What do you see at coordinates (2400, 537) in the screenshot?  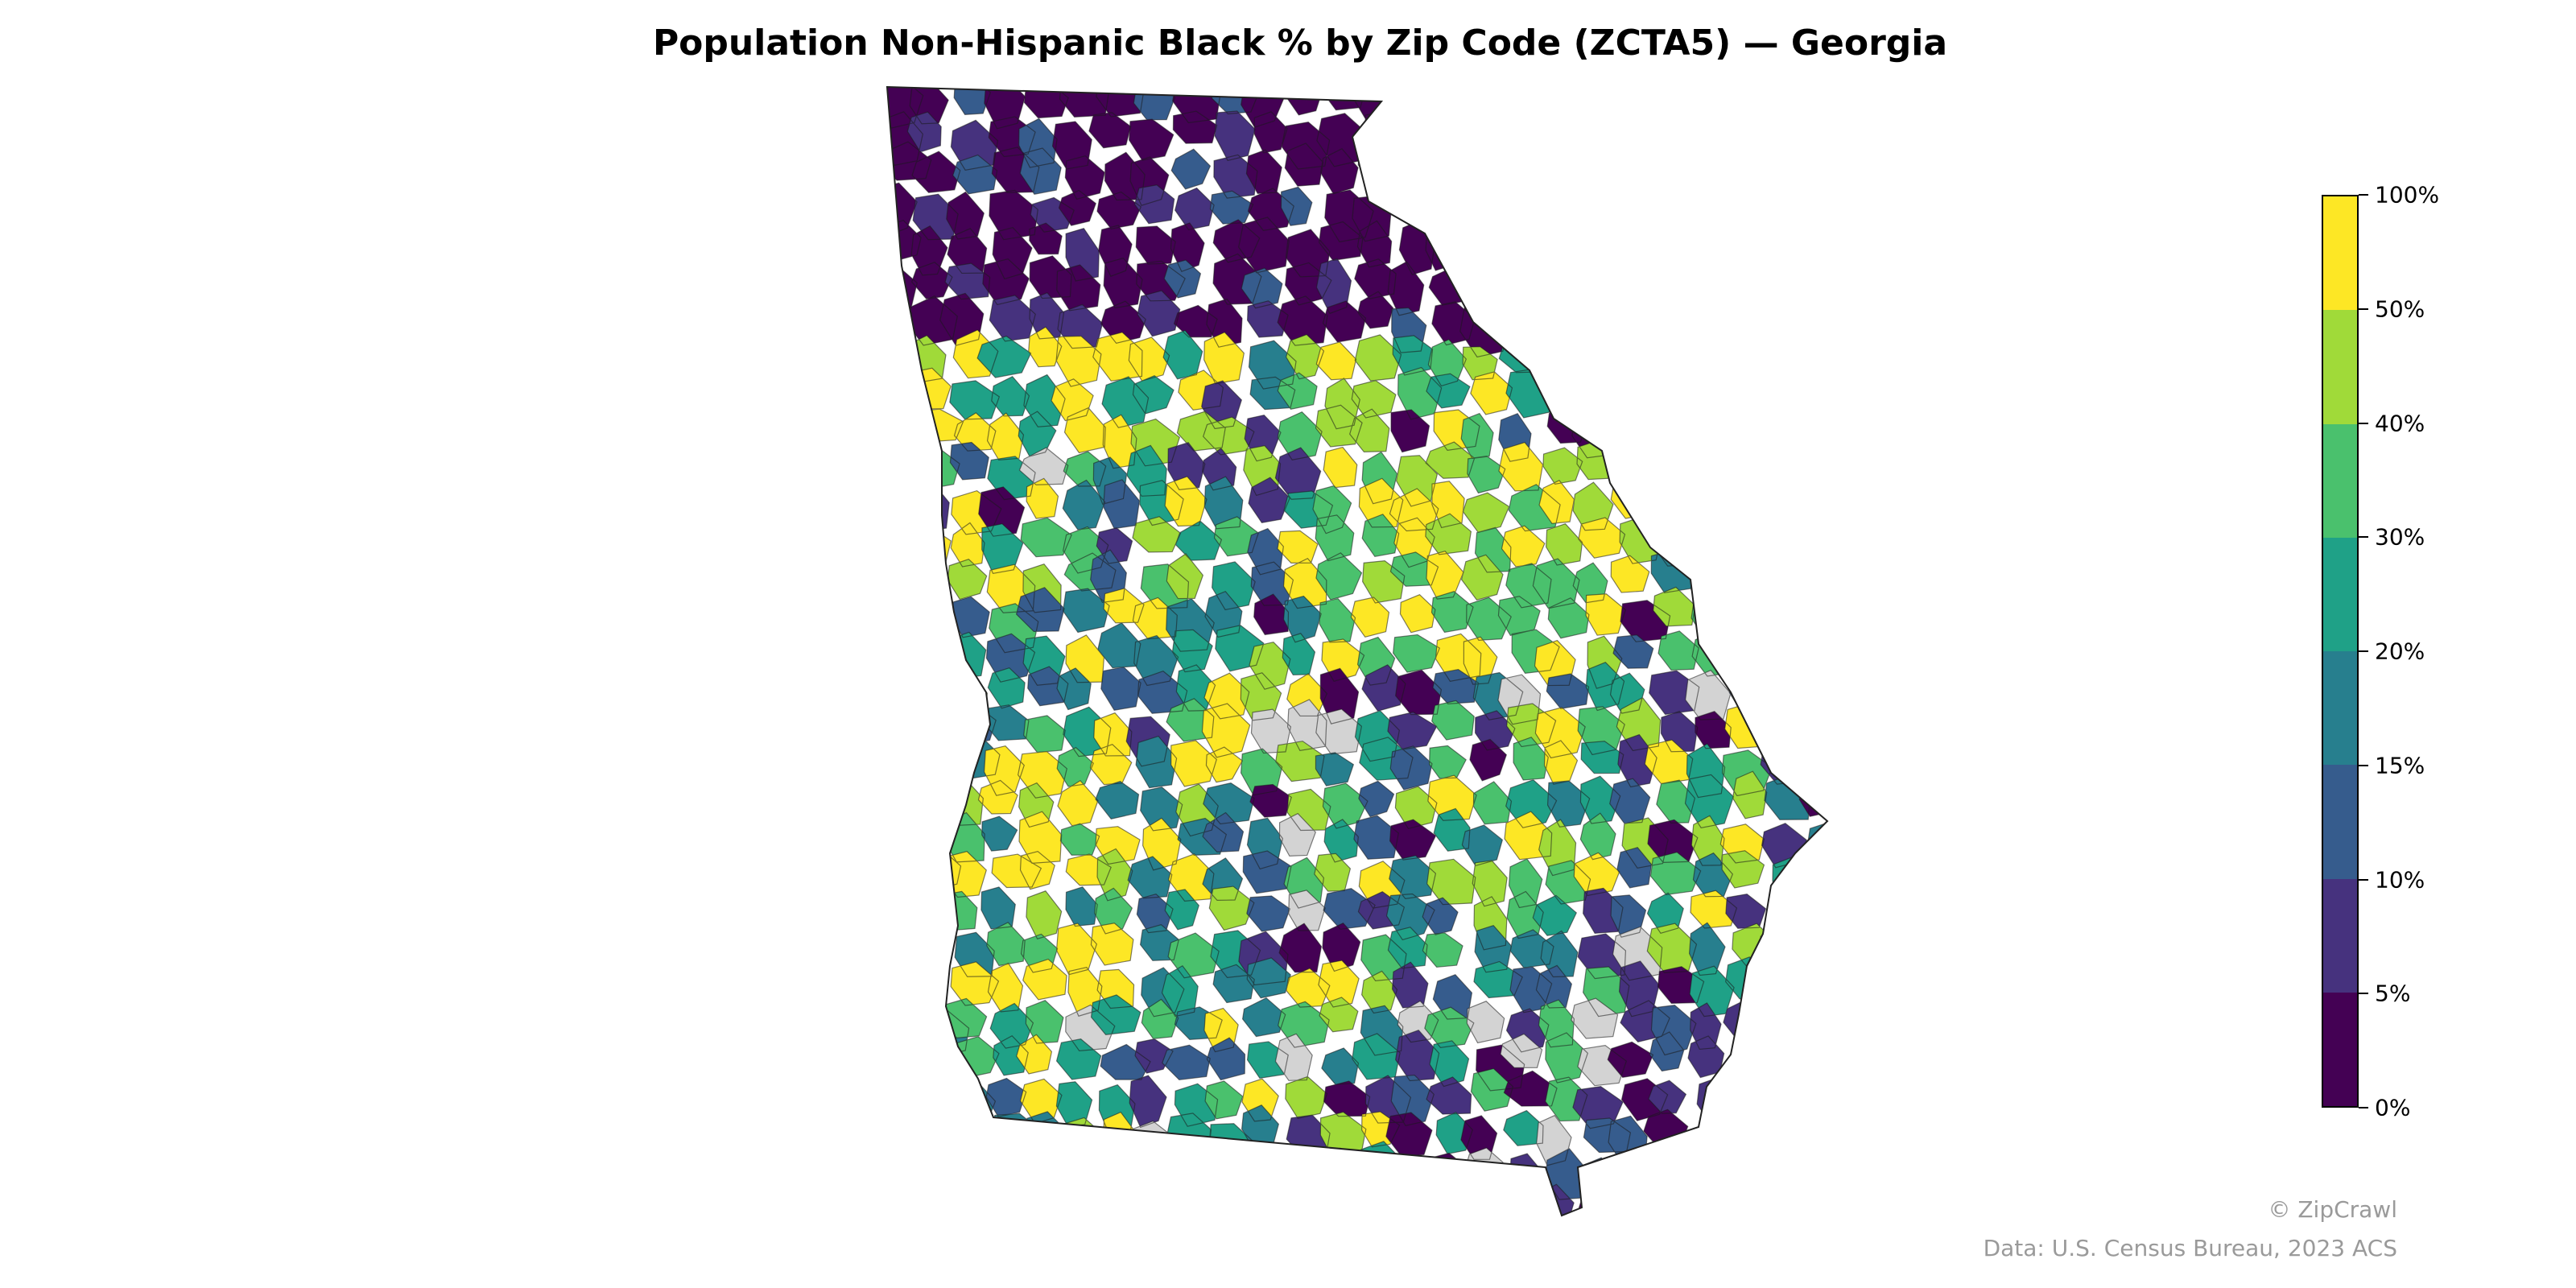 I see `colorbar-tick-label: 30%` at bounding box center [2400, 537].